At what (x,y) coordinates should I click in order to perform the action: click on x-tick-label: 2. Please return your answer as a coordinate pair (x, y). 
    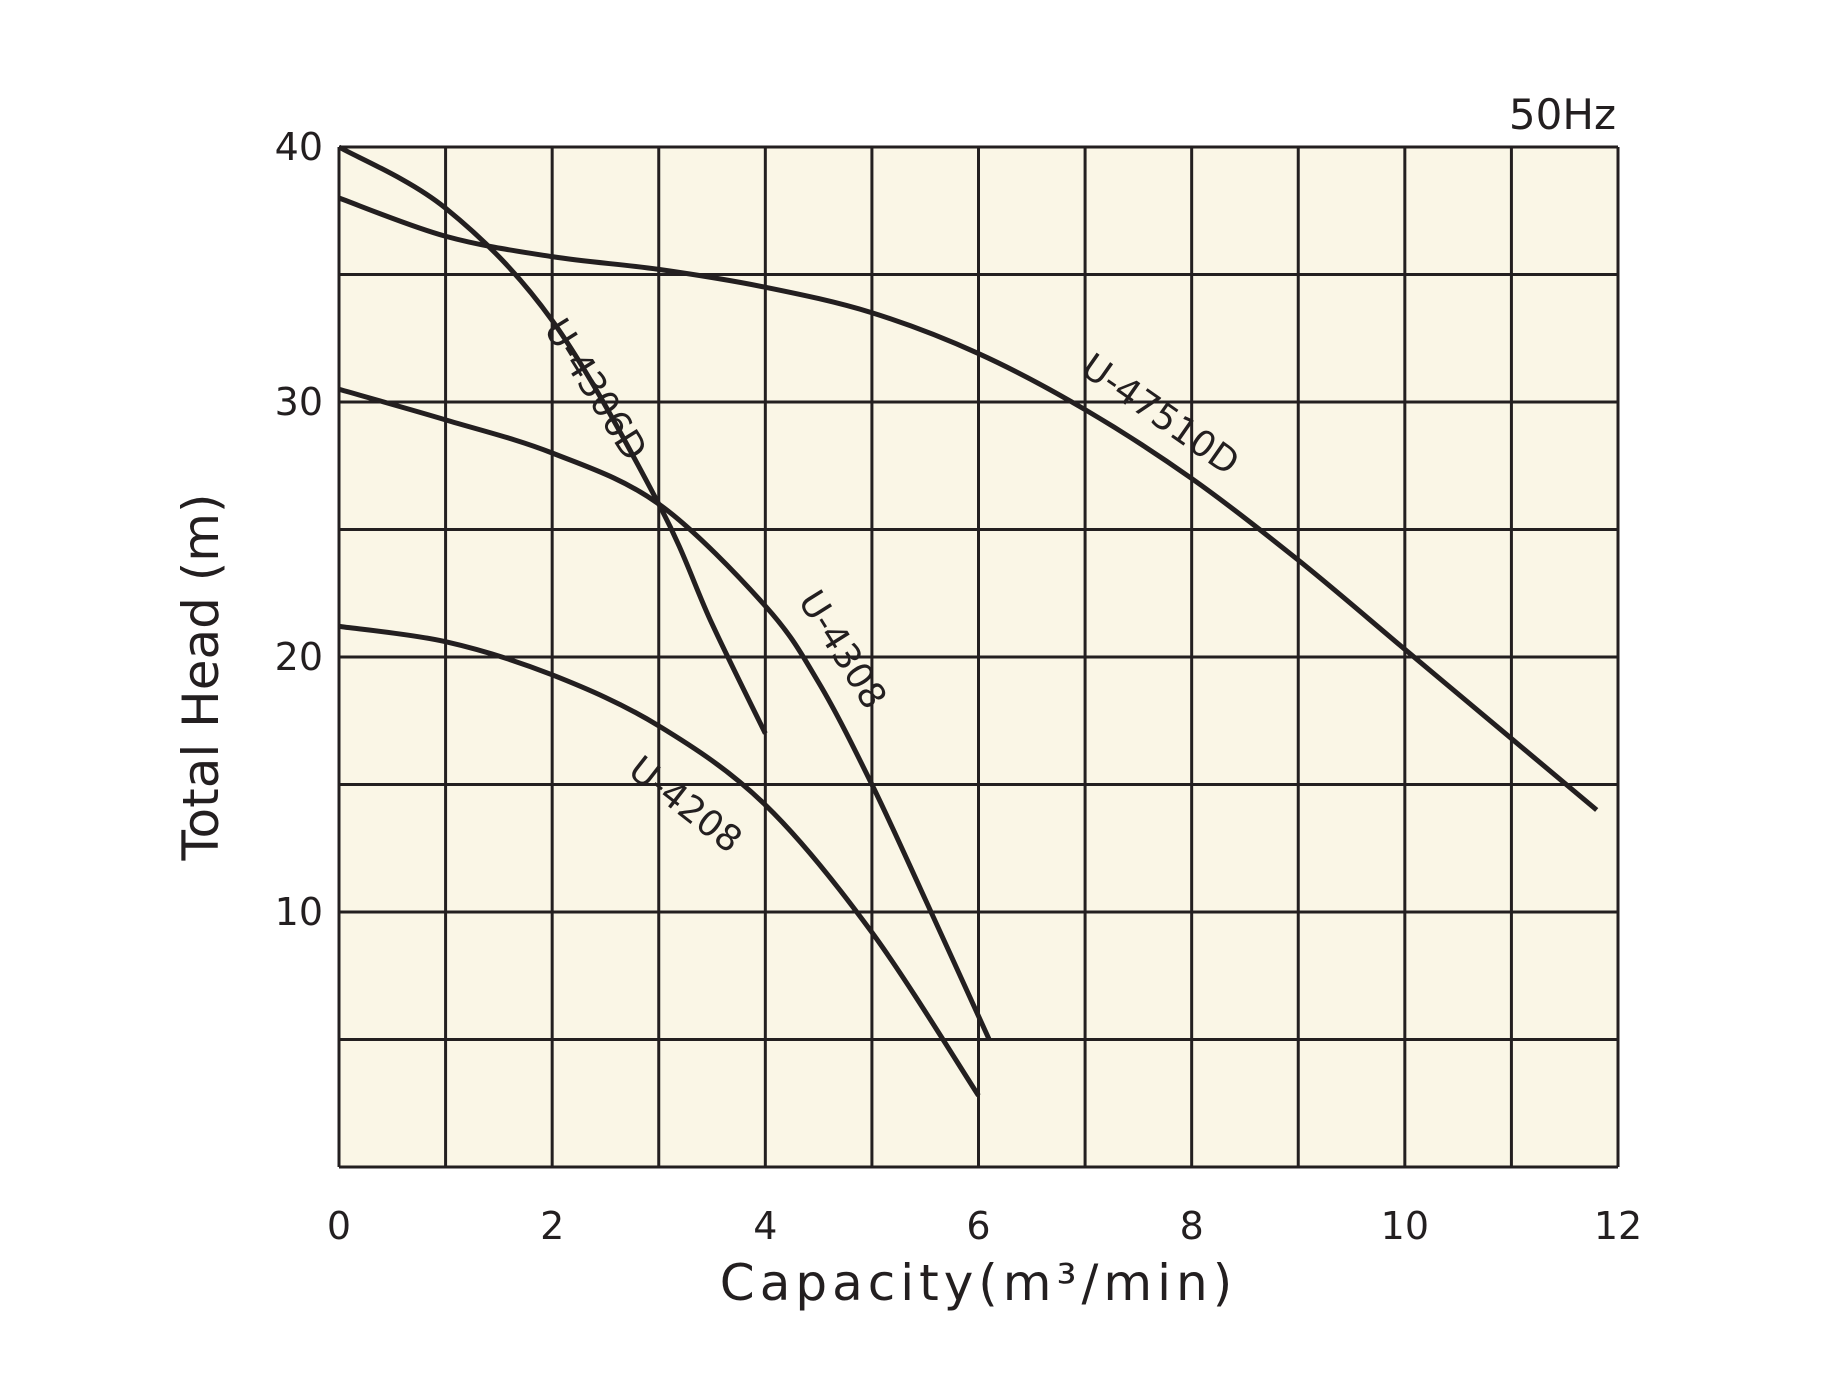
    Looking at the image, I should click on (552, 1226).